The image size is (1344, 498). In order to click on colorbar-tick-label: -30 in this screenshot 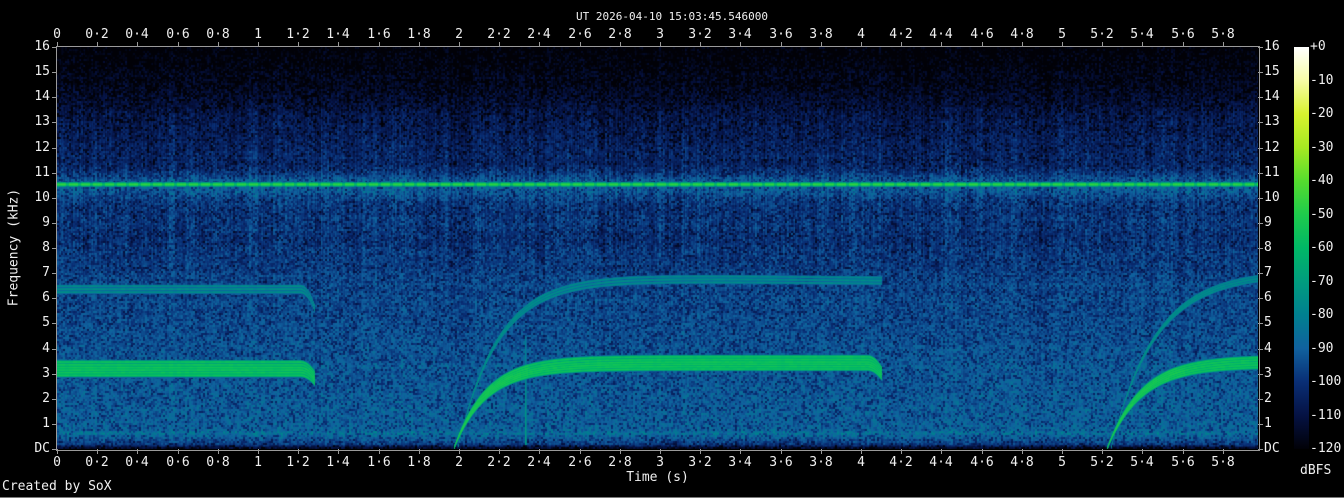, I will do `click(1322, 147)`.